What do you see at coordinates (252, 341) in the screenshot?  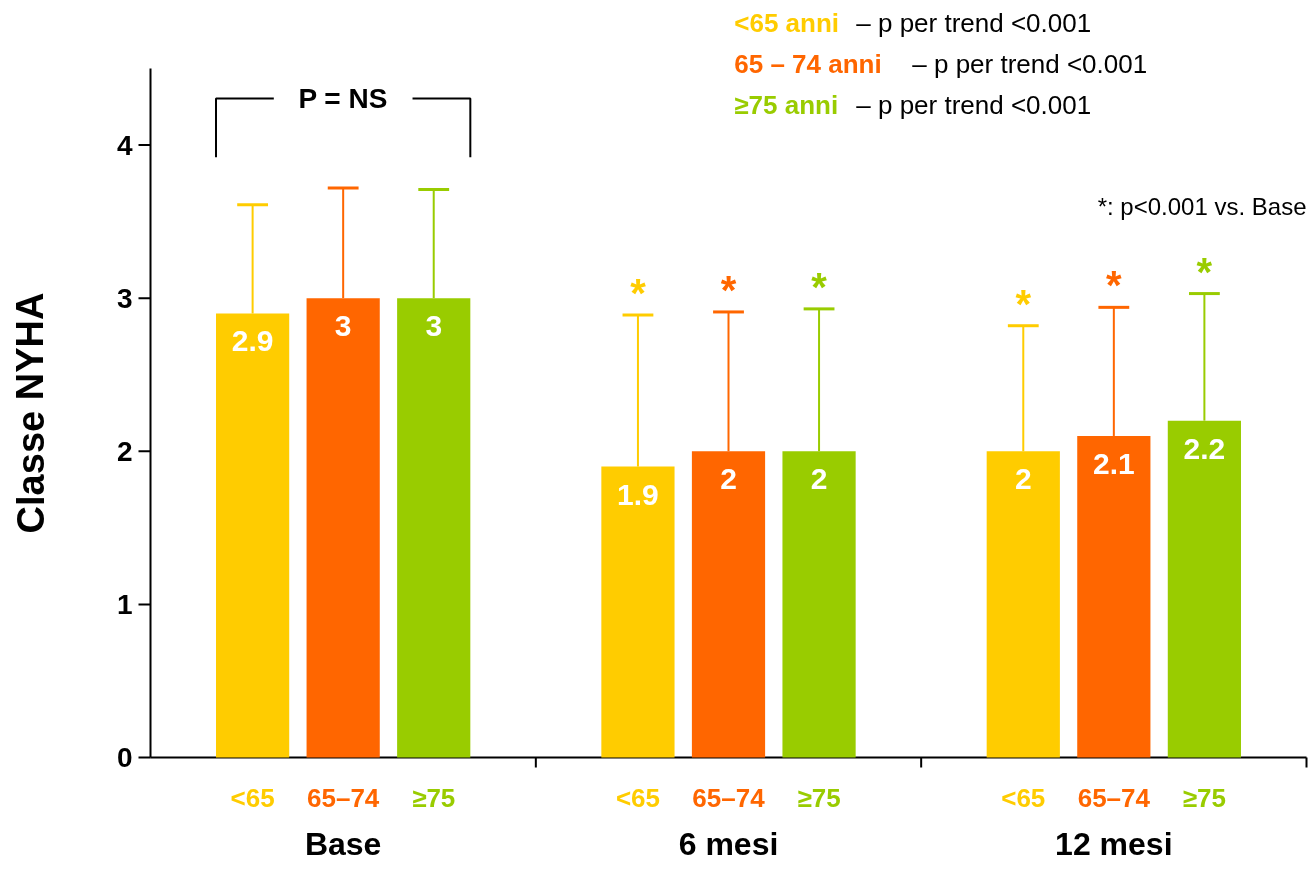 I see `data-label: 2.9` at bounding box center [252, 341].